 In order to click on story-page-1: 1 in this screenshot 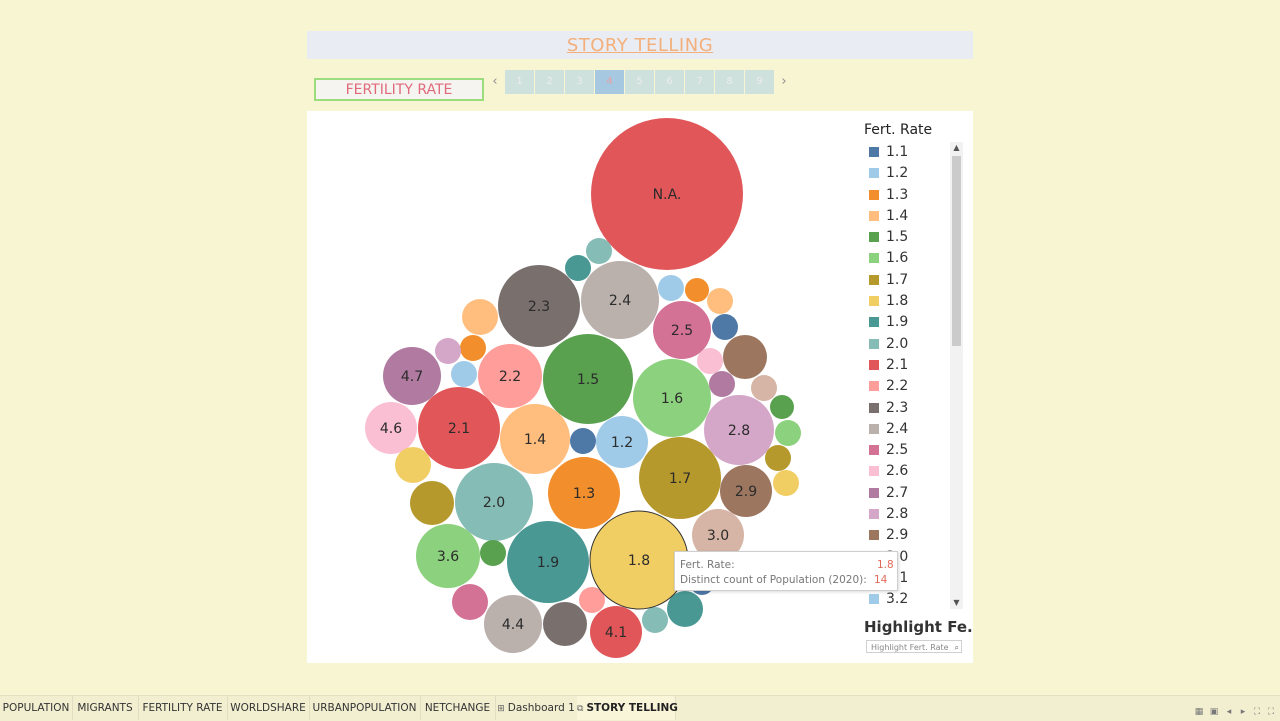, I will do `click(519, 82)`.